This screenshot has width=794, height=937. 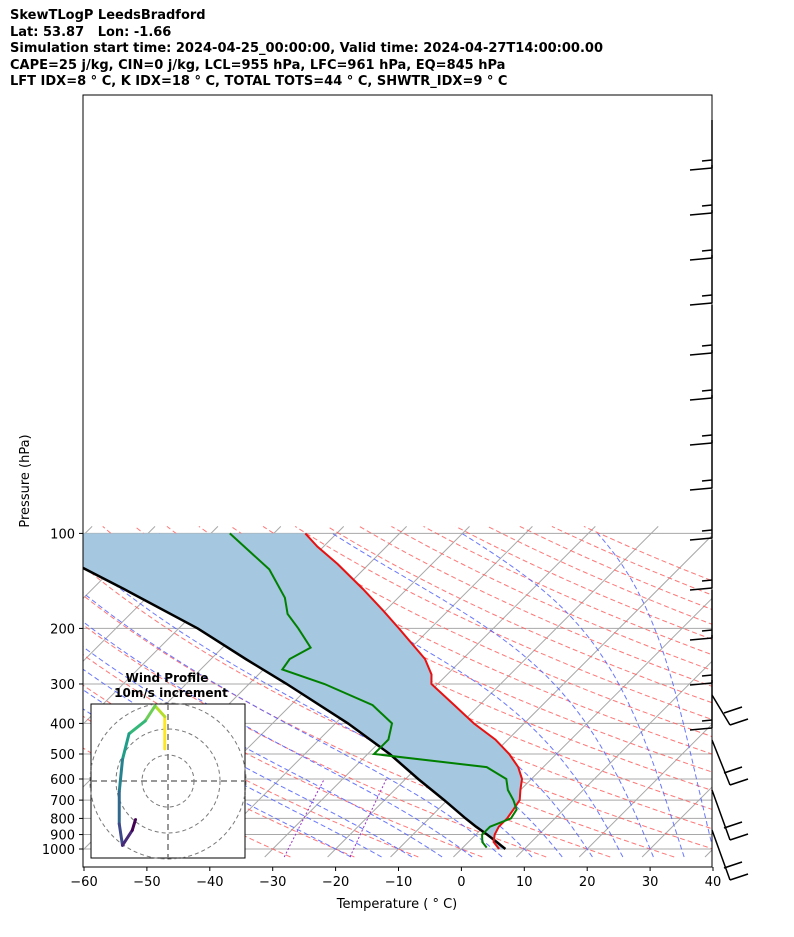 What do you see at coordinates (209, 882) in the screenshot?
I see `x-tick-label: −40` at bounding box center [209, 882].